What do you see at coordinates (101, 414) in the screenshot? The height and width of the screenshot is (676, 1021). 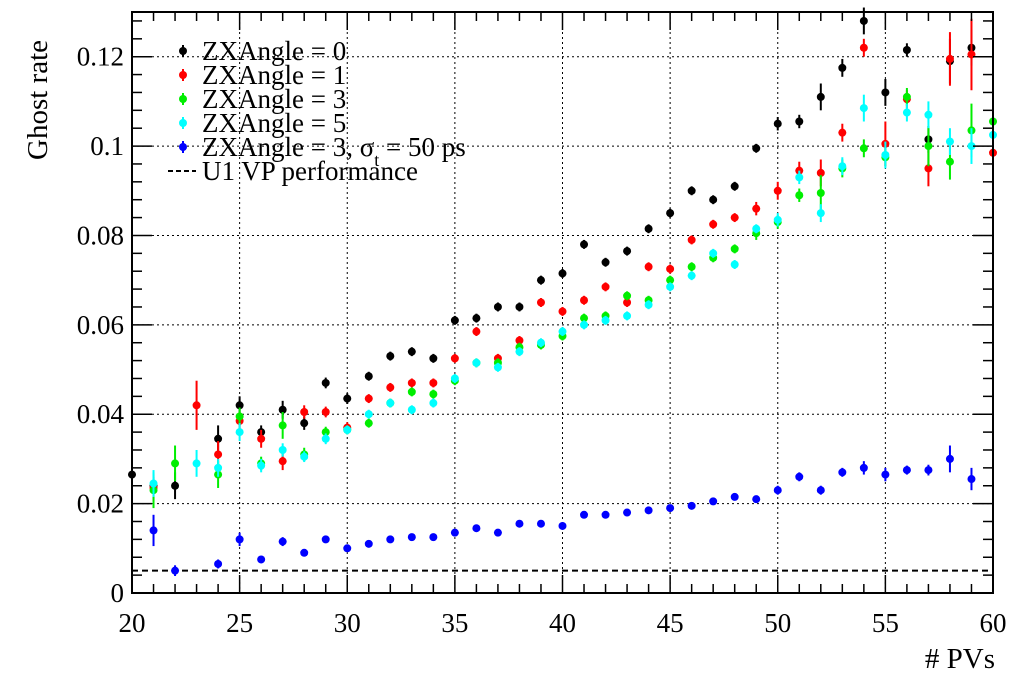 I see `y-tick-label: 0.04` at bounding box center [101, 414].